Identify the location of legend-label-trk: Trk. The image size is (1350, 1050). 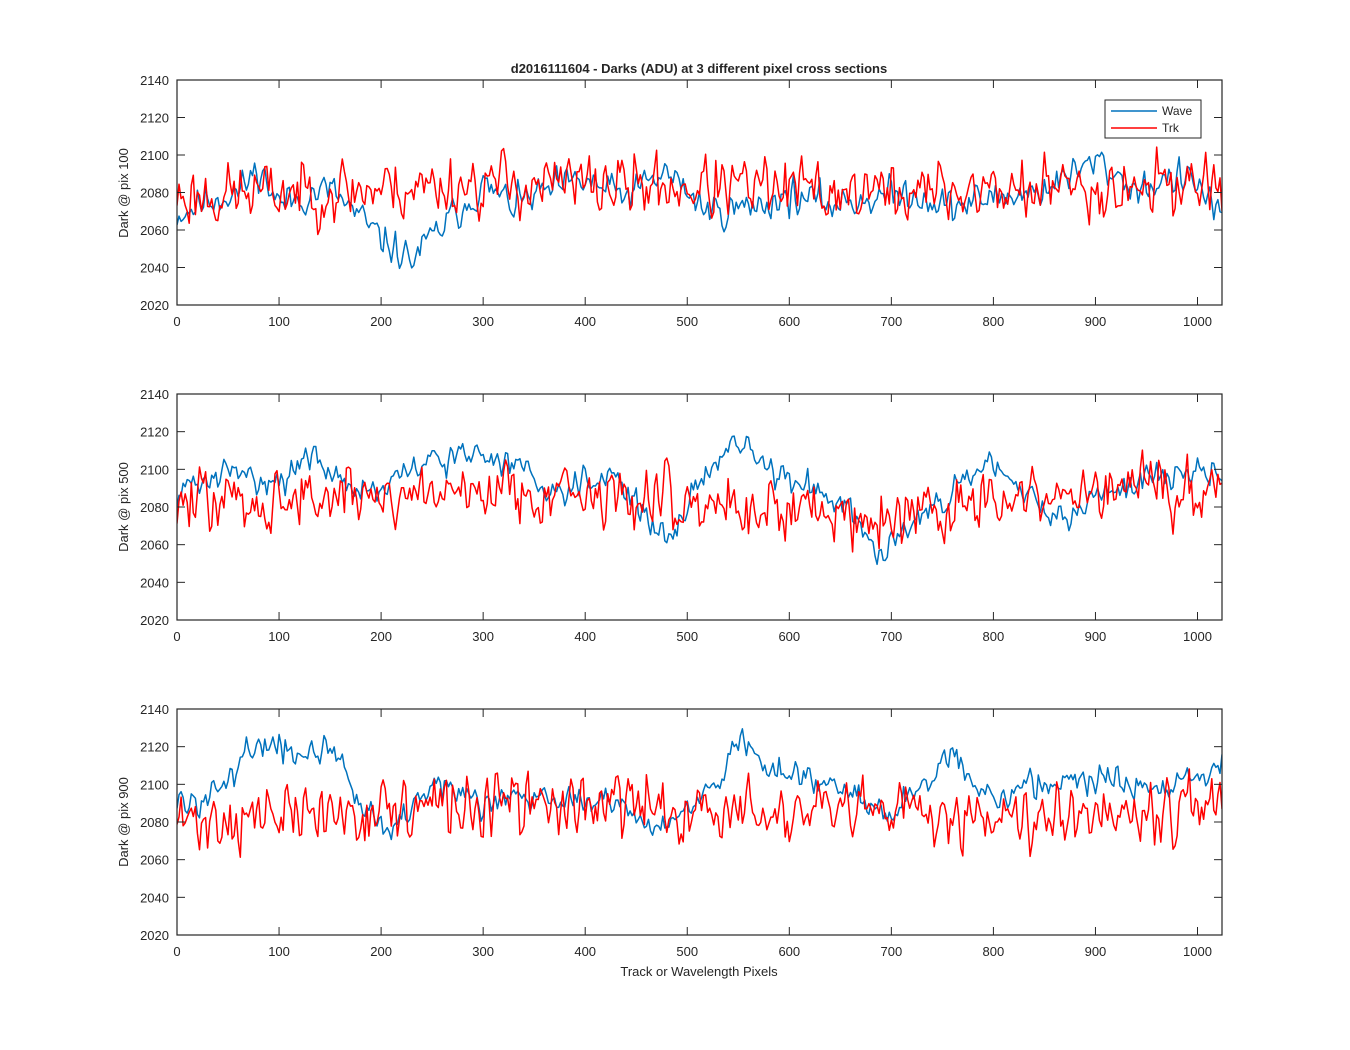
(1171, 128).